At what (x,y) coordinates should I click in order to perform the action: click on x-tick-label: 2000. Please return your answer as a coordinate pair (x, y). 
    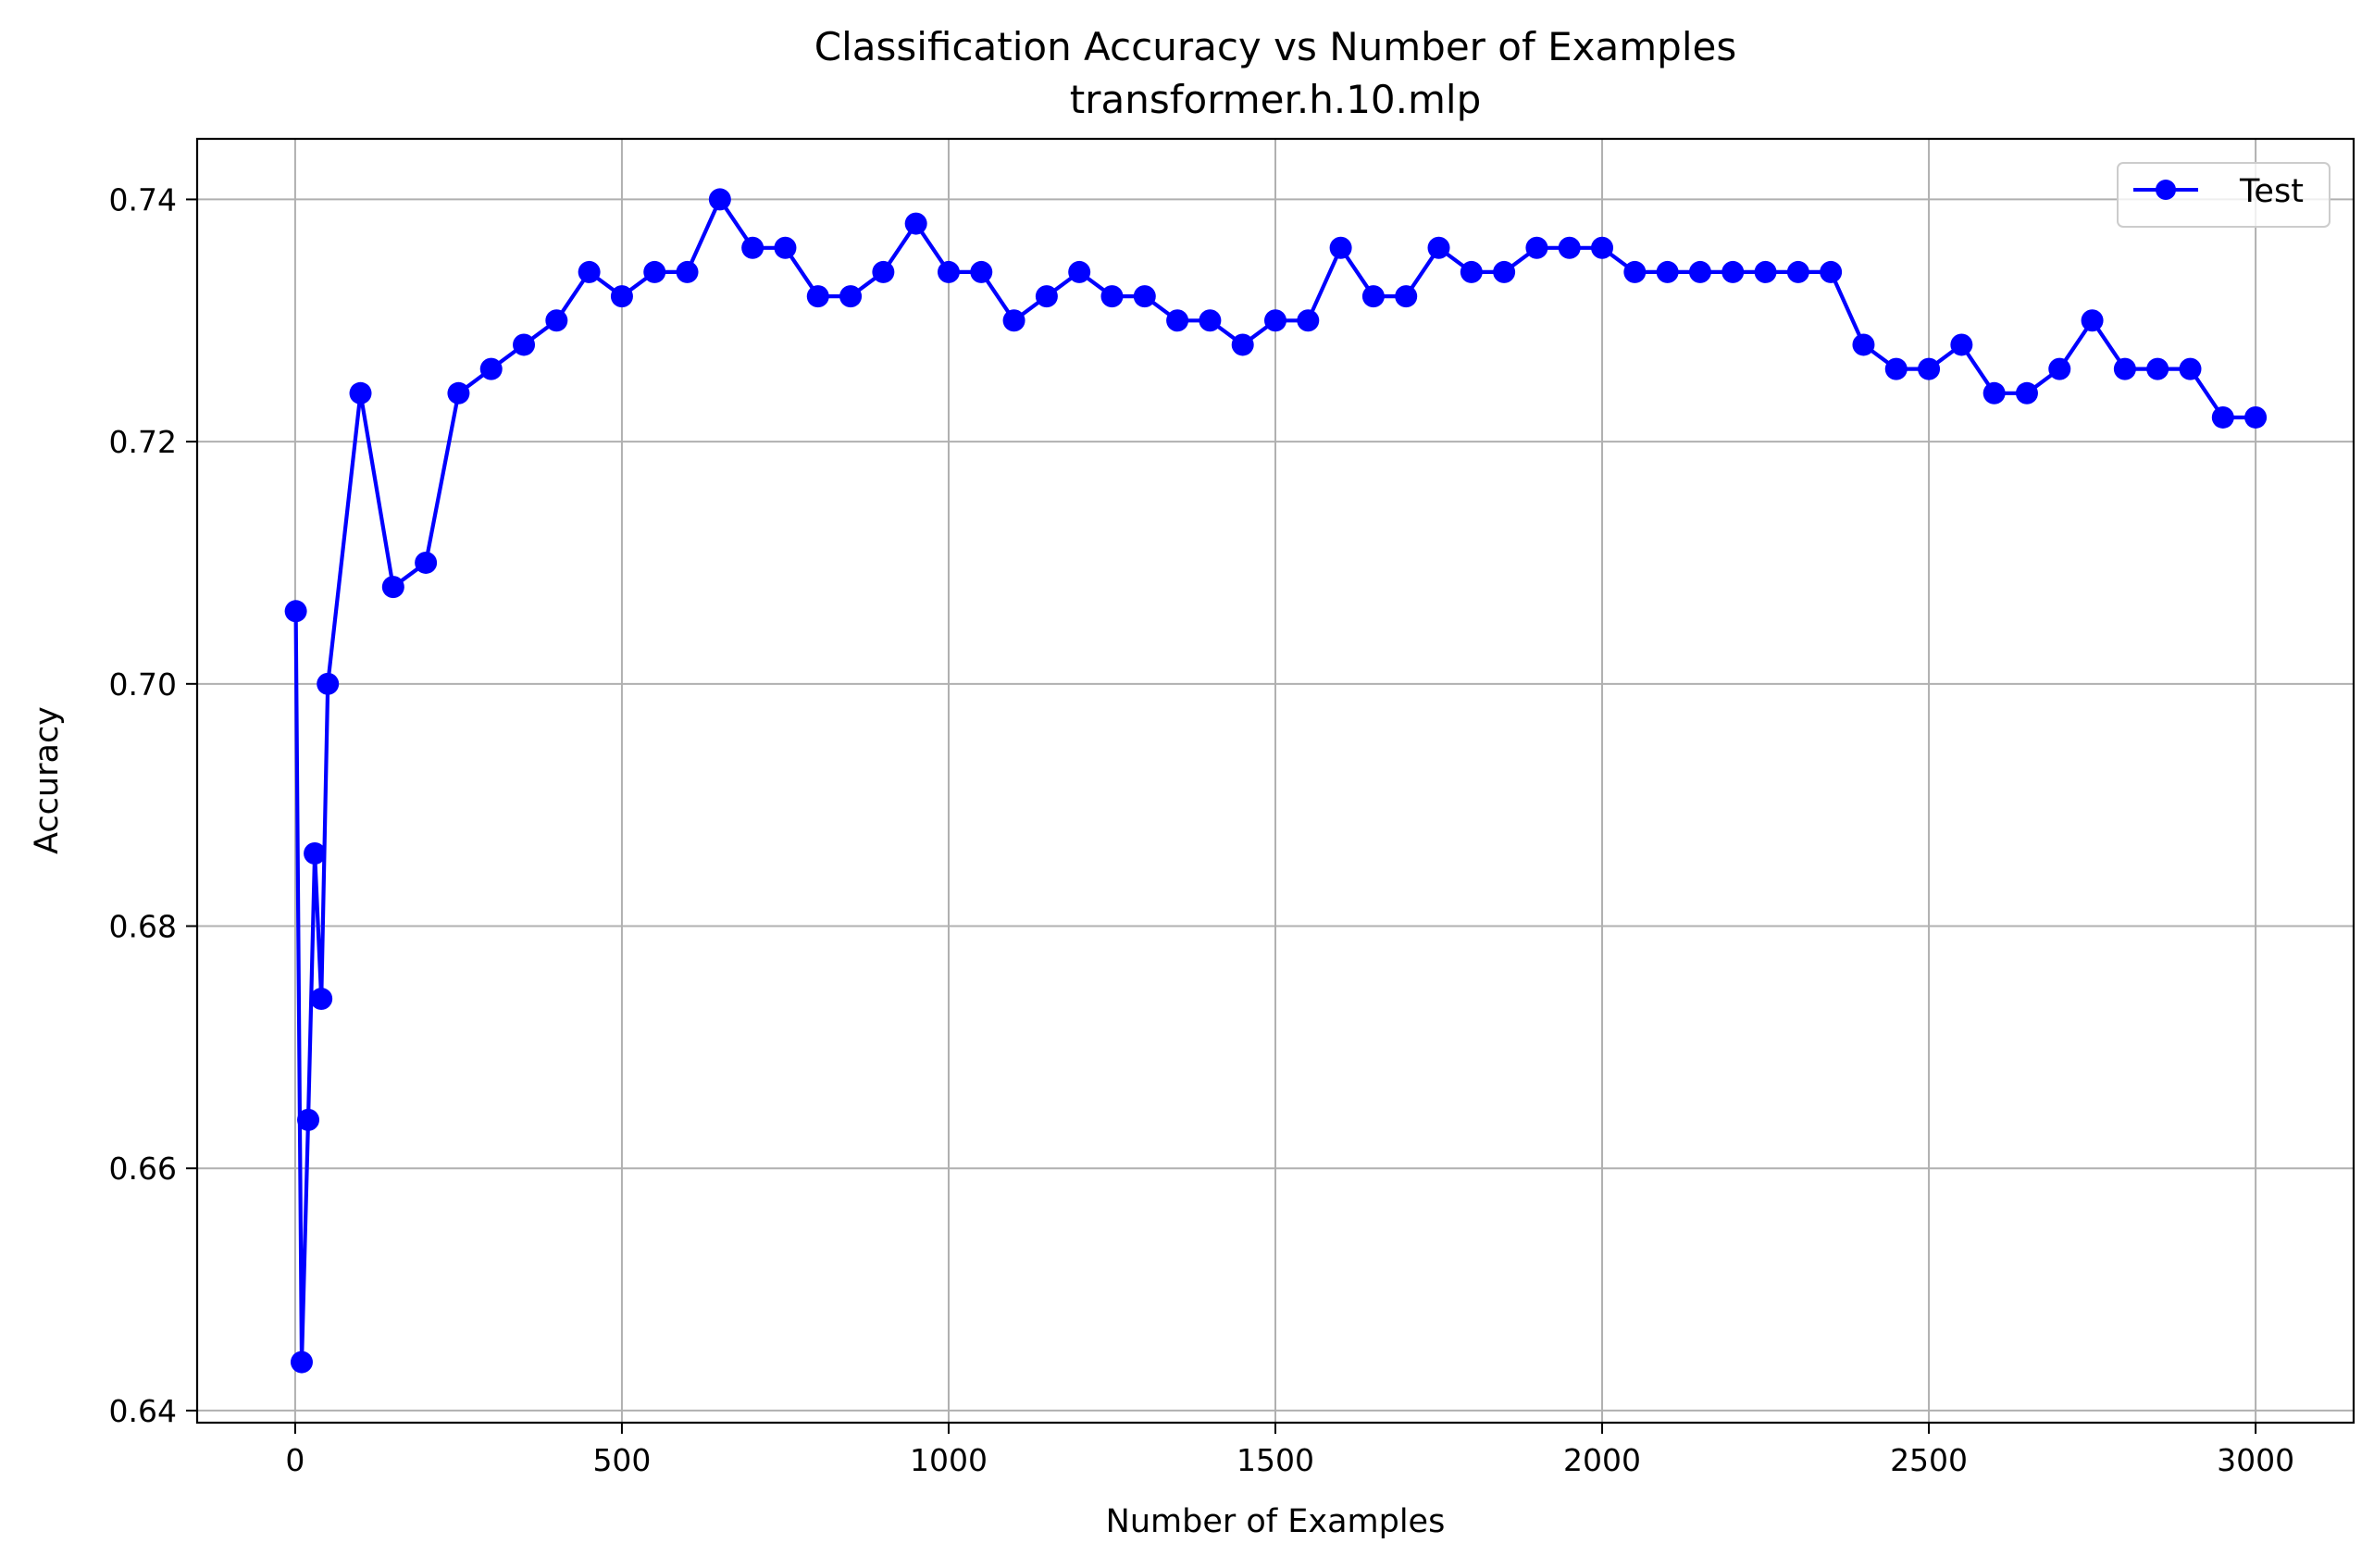
    Looking at the image, I should click on (1602, 1460).